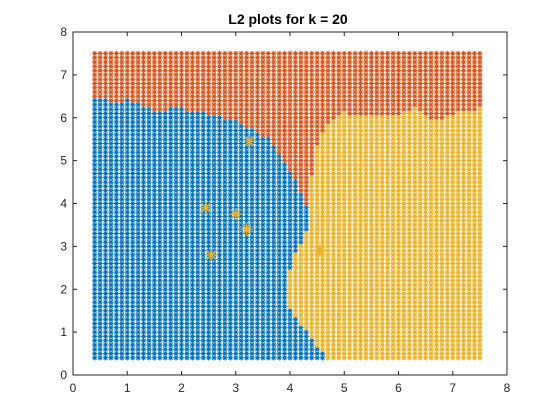 The height and width of the screenshot is (420, 560). I want to click on y-tick-label: 7, so click(63, 75).